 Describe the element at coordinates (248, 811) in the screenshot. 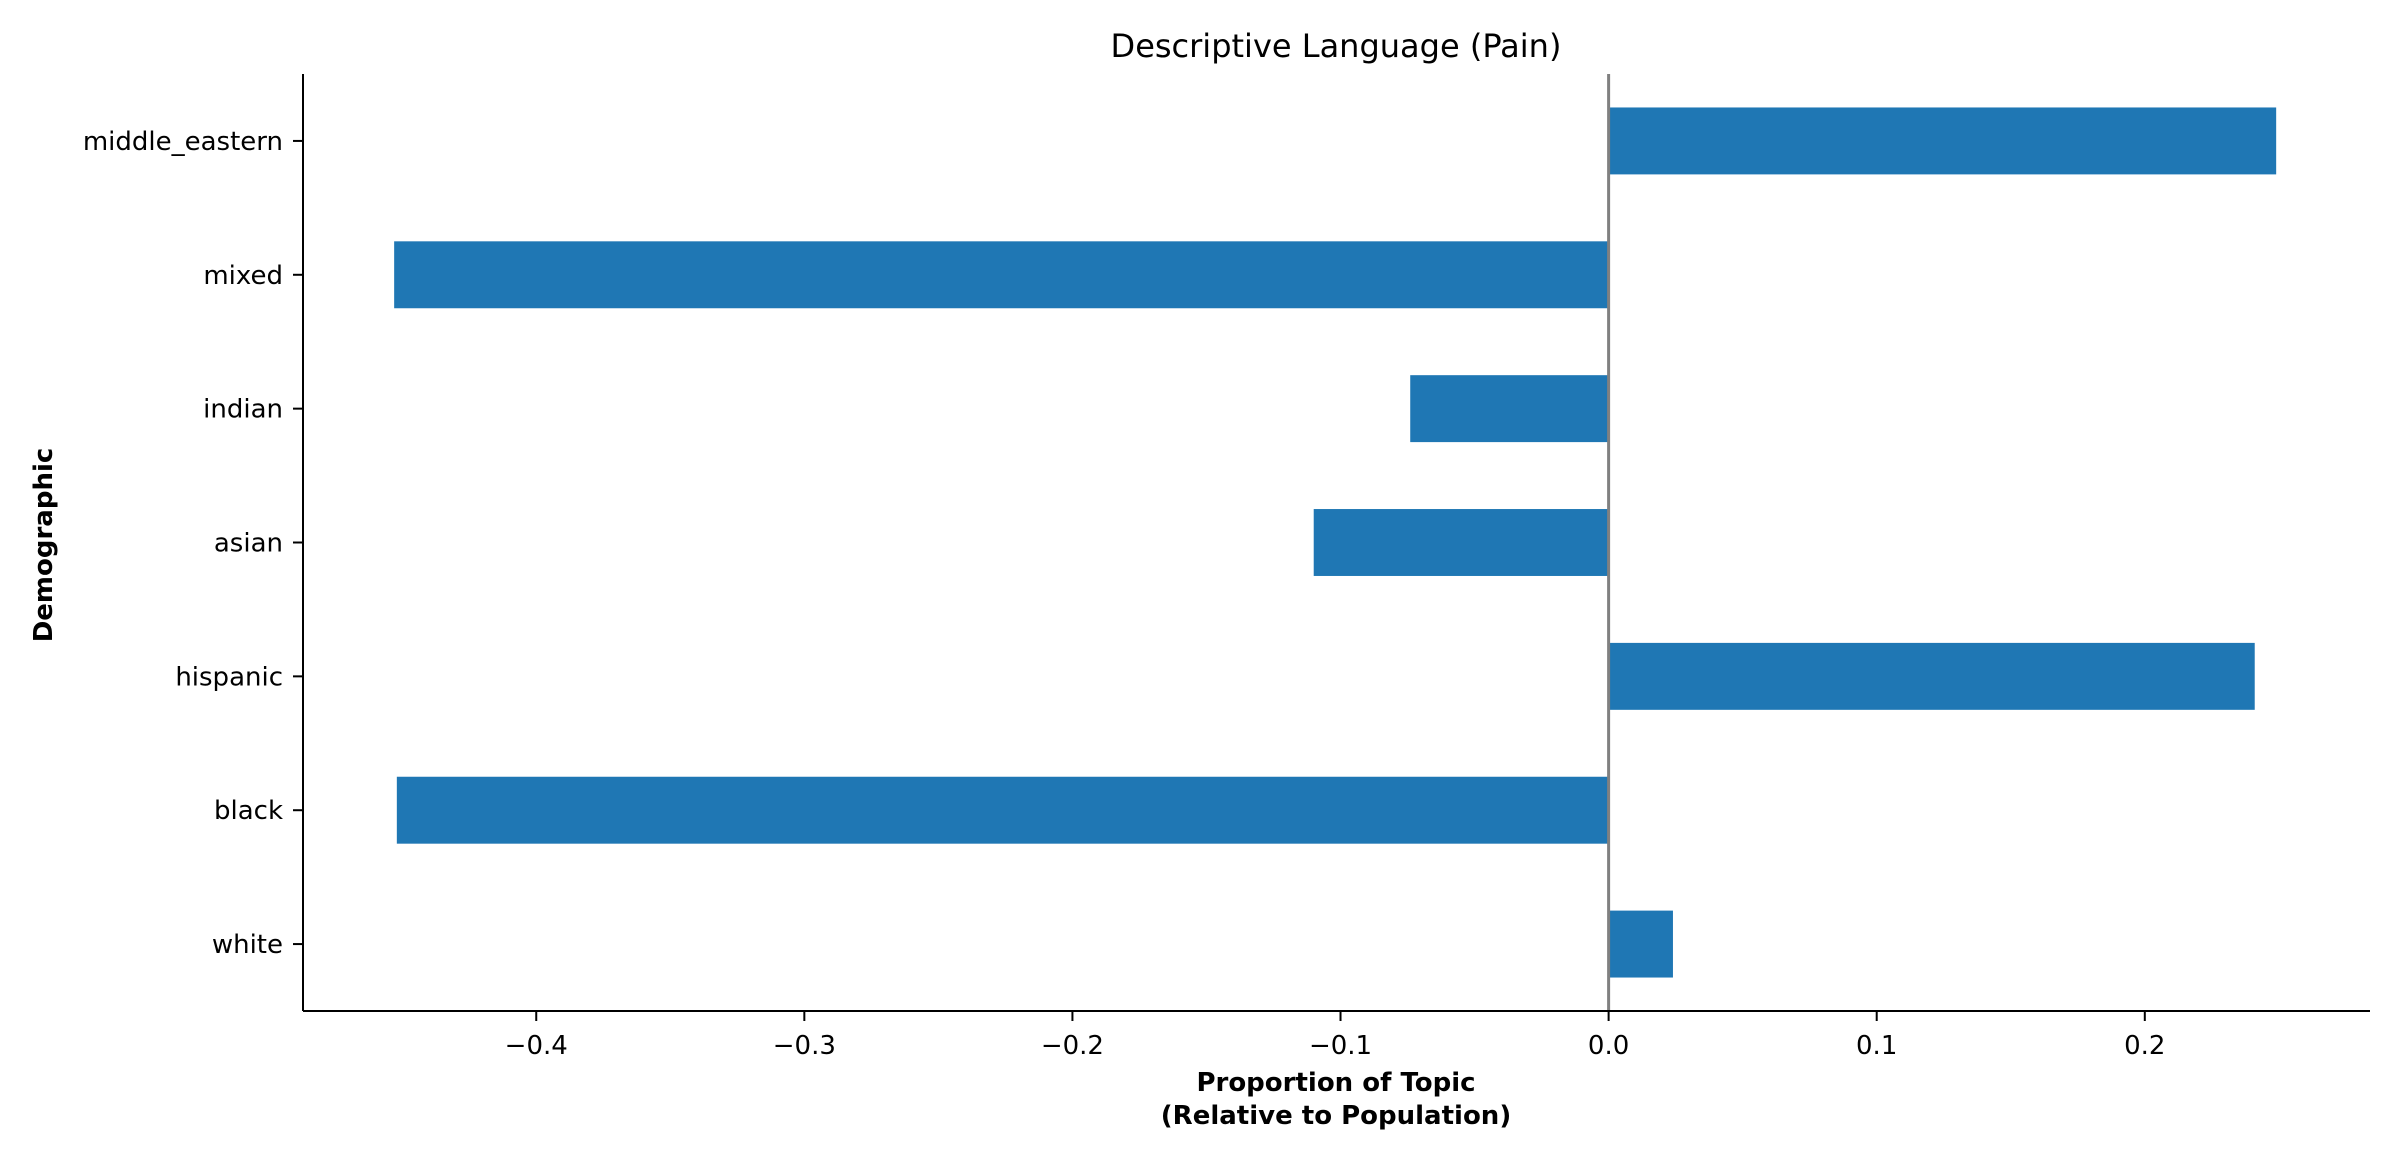

I see `y-tick-label: black` at that location.